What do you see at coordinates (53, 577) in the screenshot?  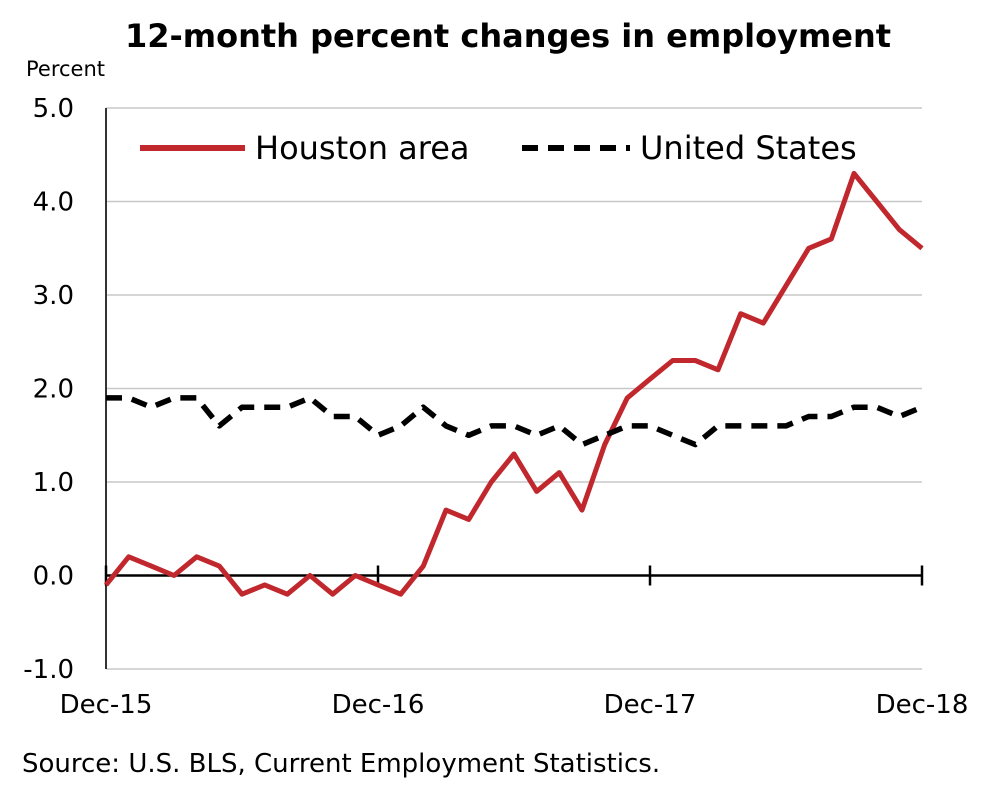 I see `y-tick-label: 0.0` at bounding box center [53, 577].